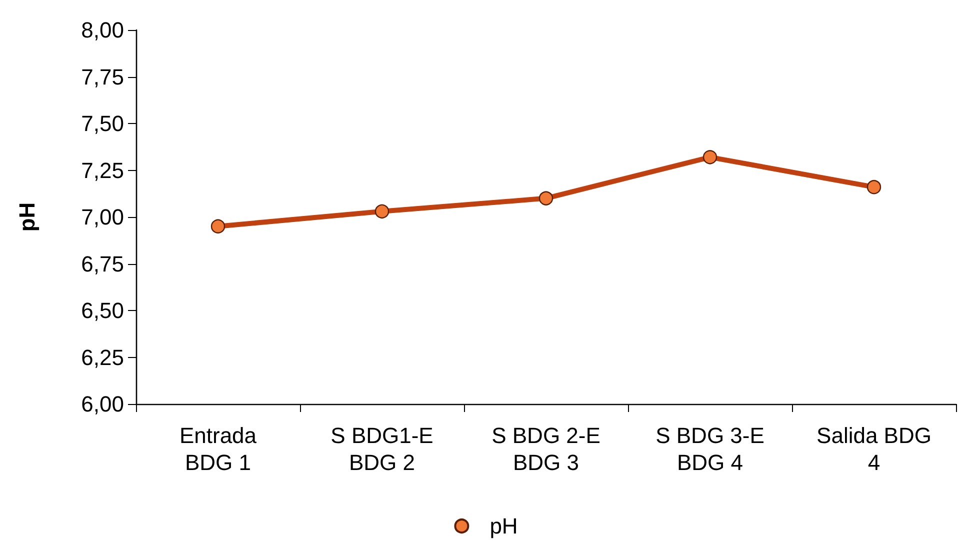 The height and width of the screenshot is (552, 972). What do you see at coordinates (382, 449) in the screenshot?
I see `x-tick-label: S BDG1-E BDG 2` at bounding box center [382, 449].